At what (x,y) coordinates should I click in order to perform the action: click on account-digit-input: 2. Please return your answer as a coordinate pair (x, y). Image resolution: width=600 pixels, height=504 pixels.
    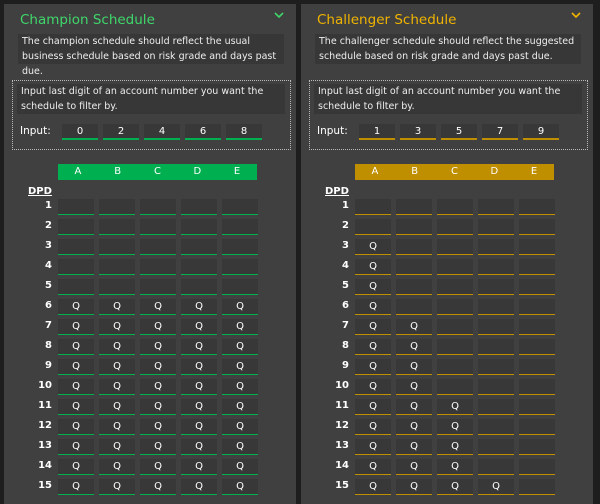
    Looking at the image, I should click on (121, 132).